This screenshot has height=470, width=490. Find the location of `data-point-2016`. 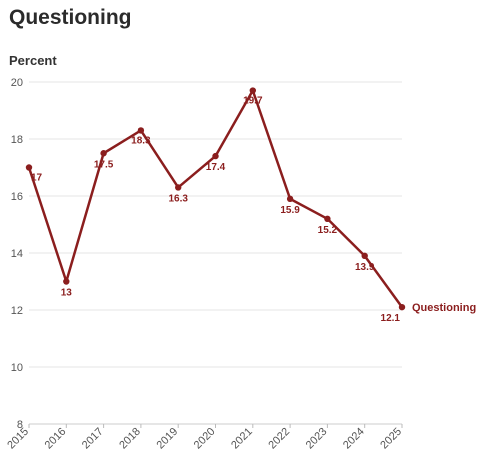

data-point-2016 is located at coordinates (66, 281).